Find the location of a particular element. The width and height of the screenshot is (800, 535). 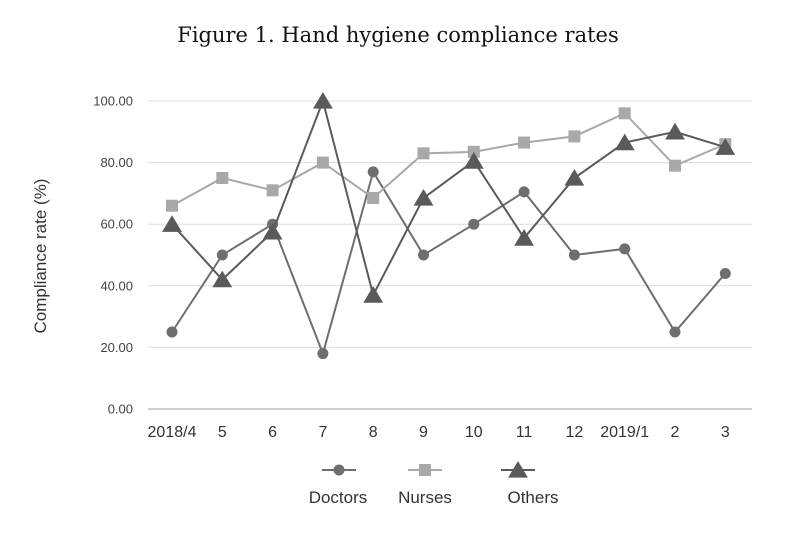

legend-marker-others is located at coordinates (518, 469).